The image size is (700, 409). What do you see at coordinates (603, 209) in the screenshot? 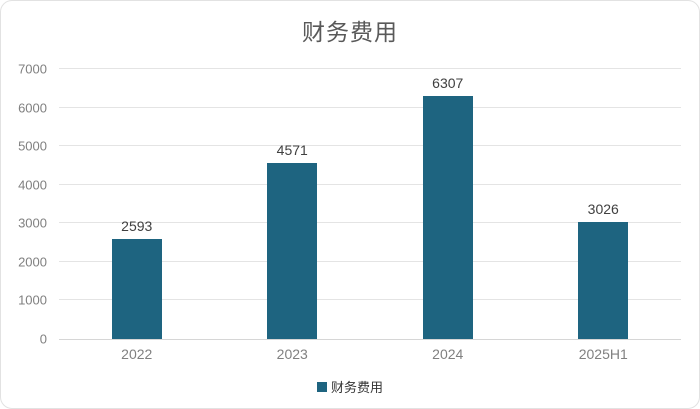
I see `bar-value-label: 3026` at bounding box center [603, 209].